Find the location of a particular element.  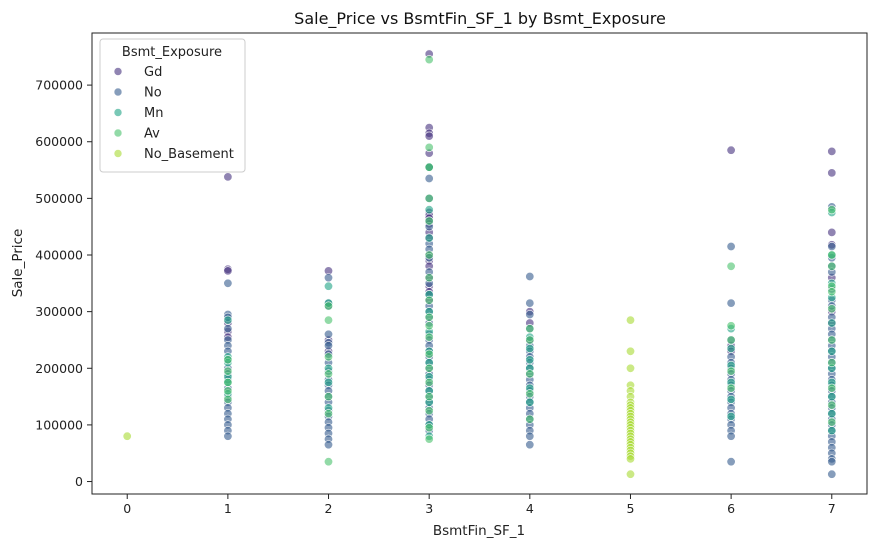

y-tick-label: 0 is located at coordinates (79, 481).